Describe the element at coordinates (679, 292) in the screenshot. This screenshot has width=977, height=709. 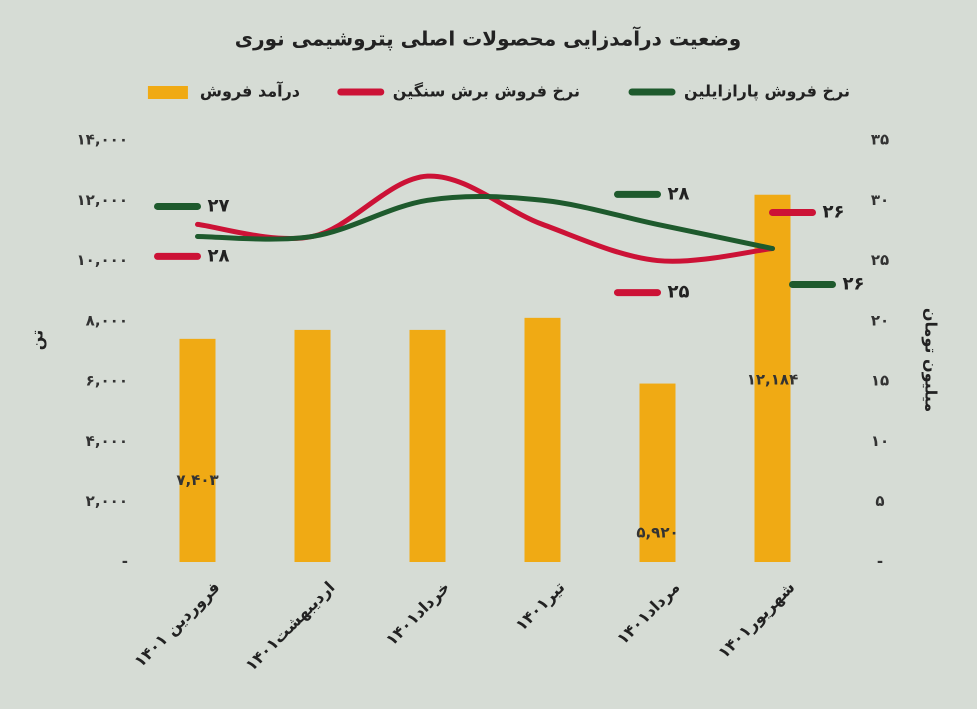
I see `data-label: ۲۵` at that location.